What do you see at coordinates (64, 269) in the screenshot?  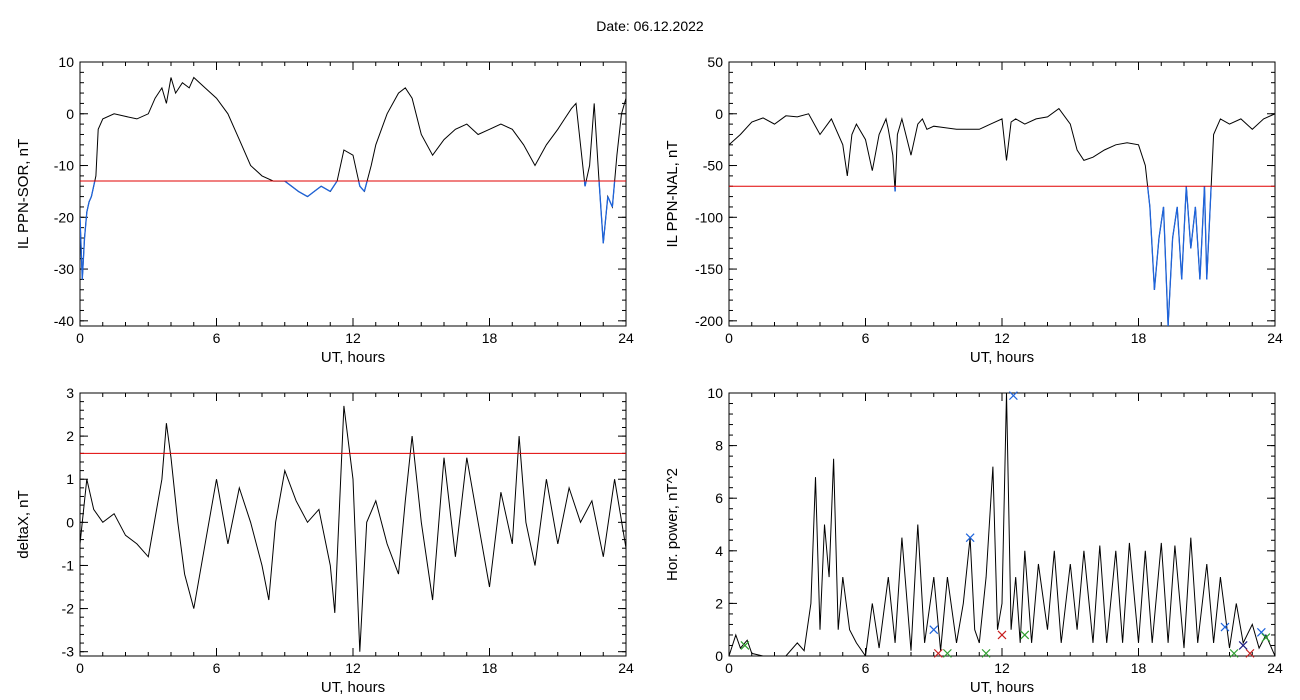 I see `y-tick-label: -30` at bounding box center [64, 269].